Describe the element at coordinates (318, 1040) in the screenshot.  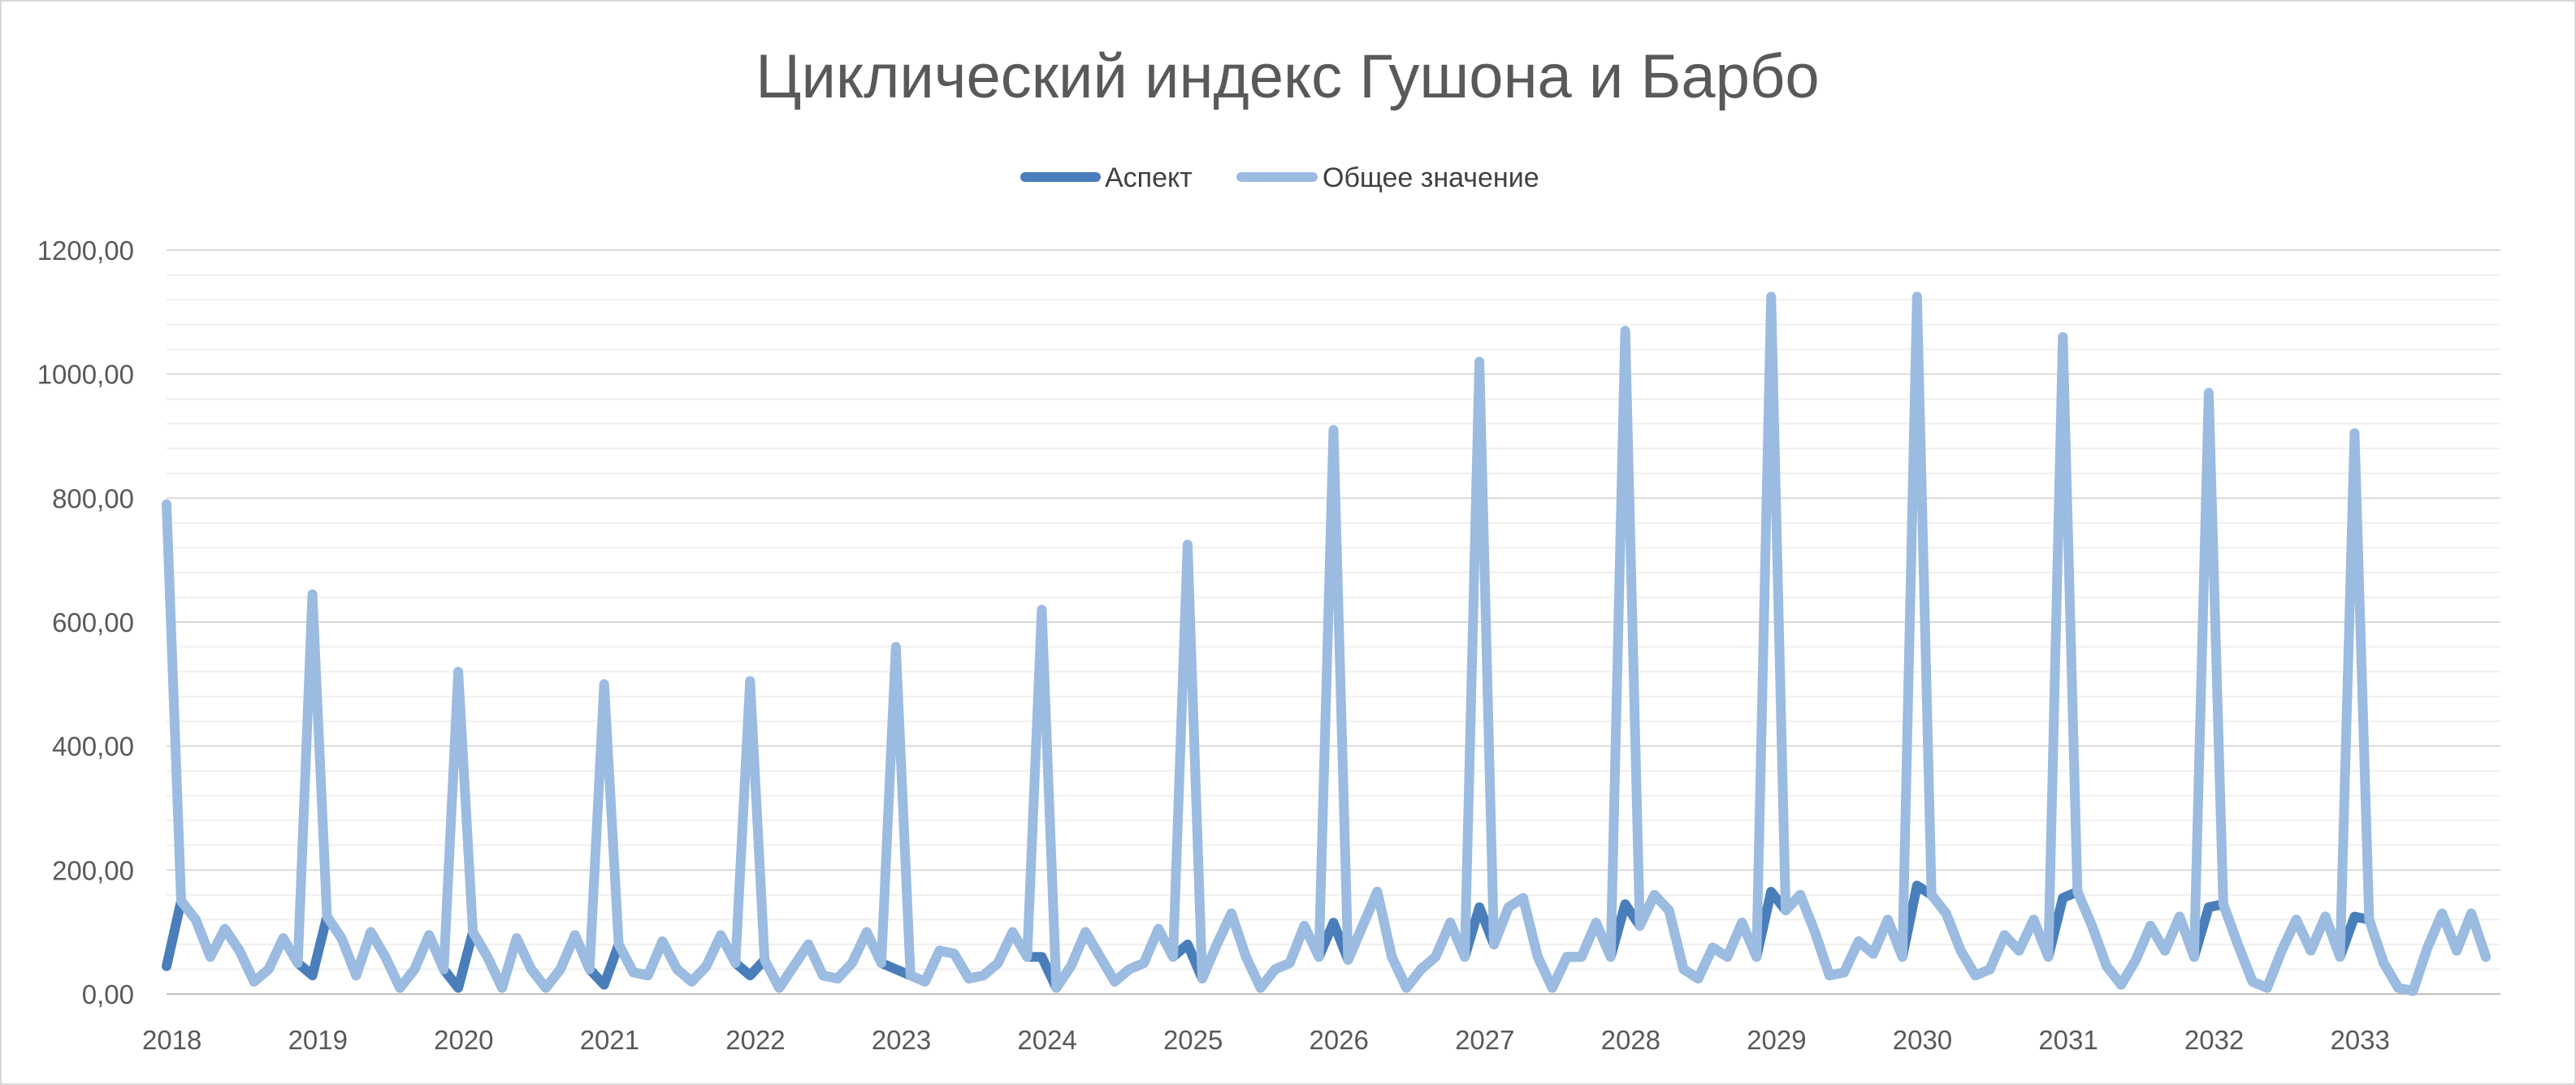
I see `x-tick-label: 2019` at that location.